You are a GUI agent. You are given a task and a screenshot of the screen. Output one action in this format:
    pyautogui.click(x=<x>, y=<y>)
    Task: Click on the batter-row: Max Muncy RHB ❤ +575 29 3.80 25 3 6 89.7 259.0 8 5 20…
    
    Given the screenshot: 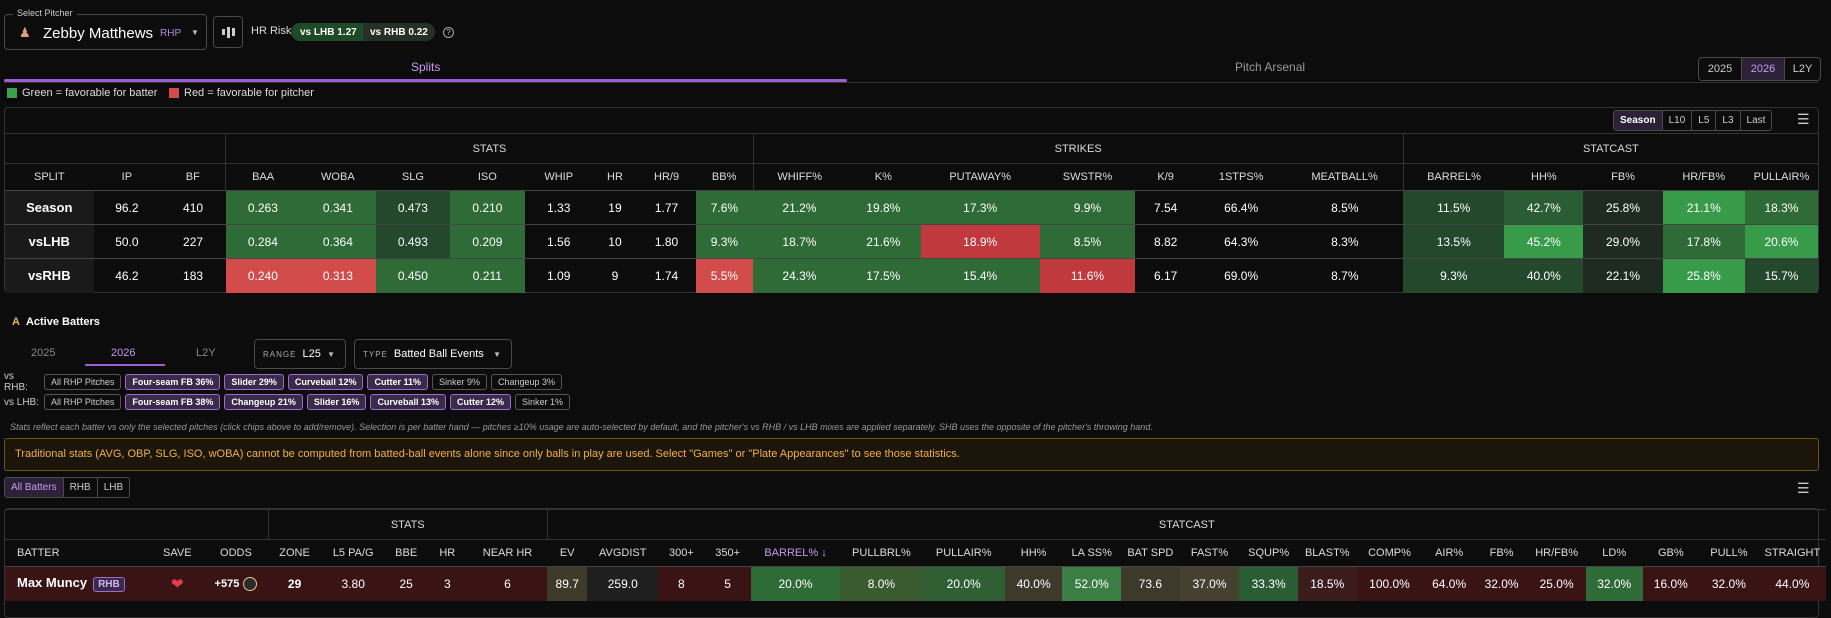 What is the action you would take?
    pyautogui.click(x=915, y=583)
    